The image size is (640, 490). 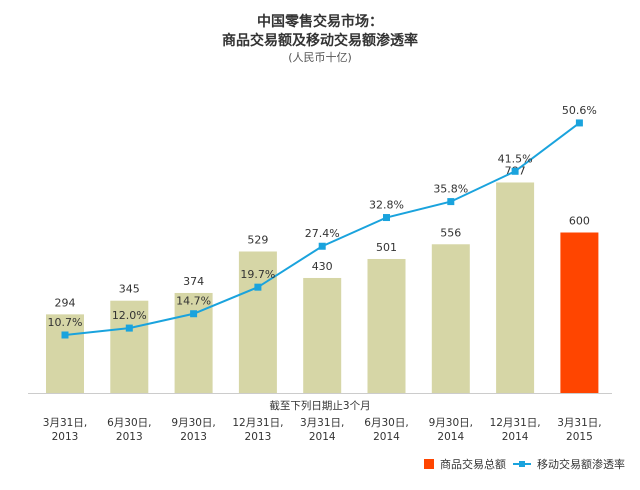 What do you see at coordinates (65, 437) in the screenshot?
I see `x-tick-label-0-1: 2013` at bounding box center [65, 437].